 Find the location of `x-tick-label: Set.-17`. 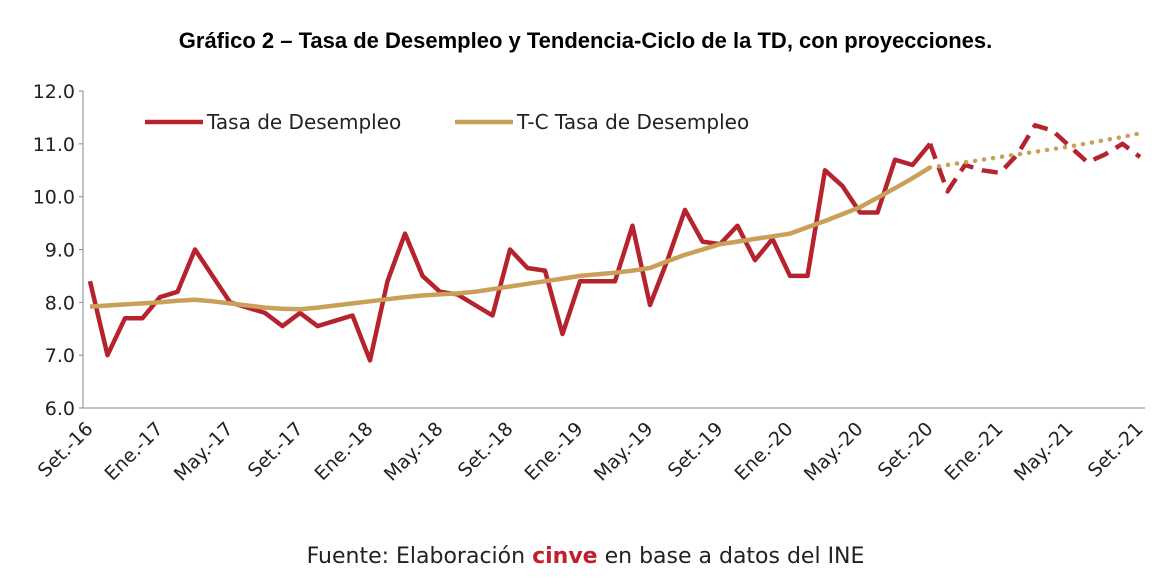

x-tick-label: Set.-17 is located at coordinates (276, 450).